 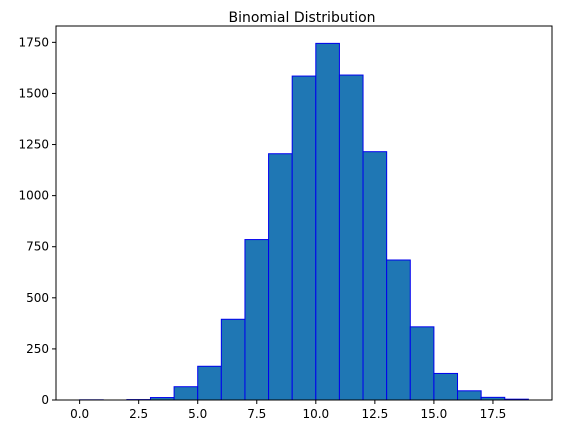 I want to click on y-tick-label: 1000, so click(x=33, y=196).